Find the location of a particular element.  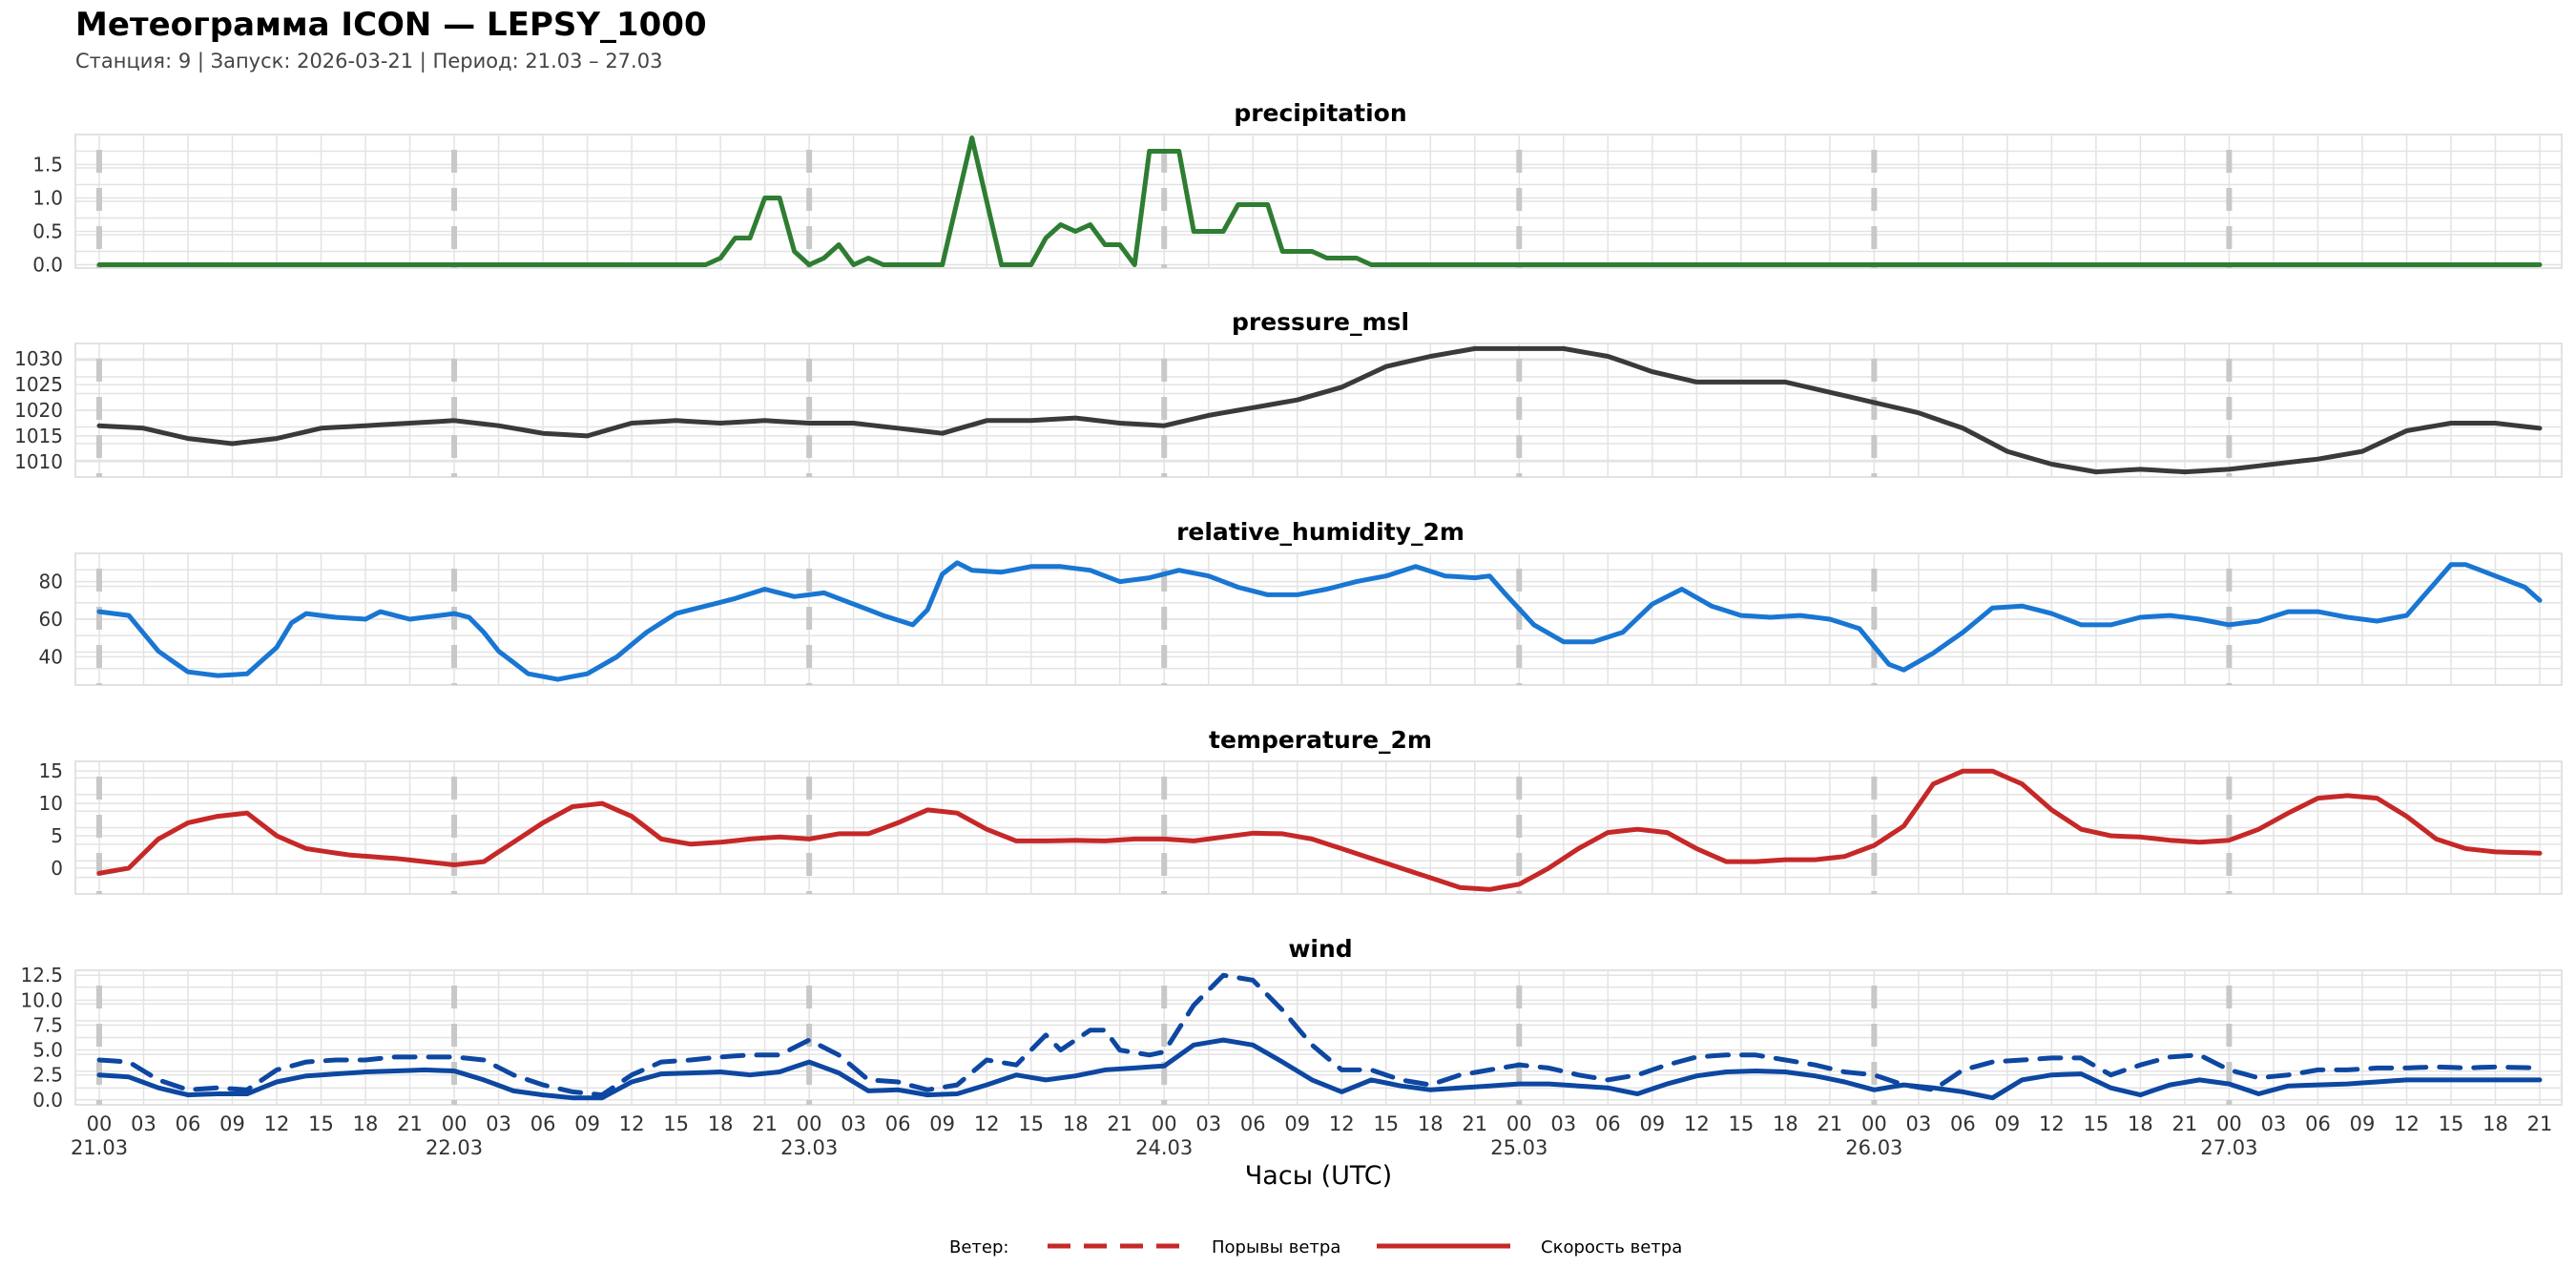

y-tick-label: 80 is located at coordinates (51, 582).